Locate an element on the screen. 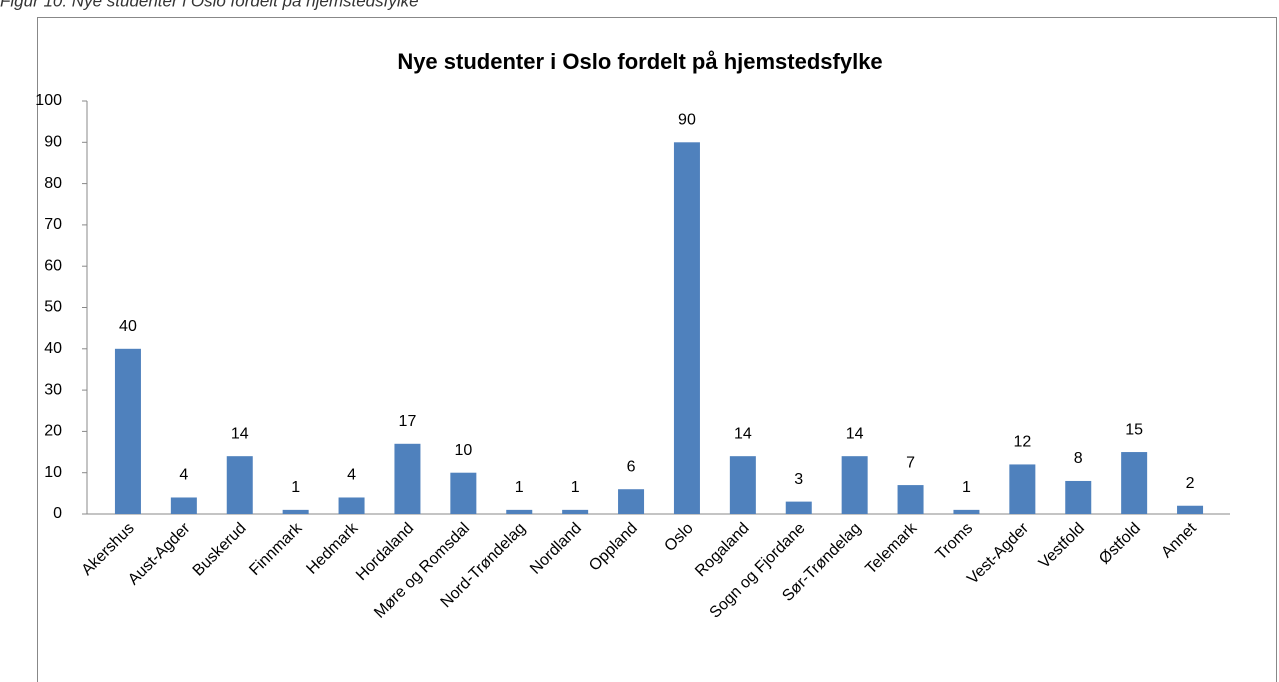 The width and height of the screenshot is (1279, 682). y-tick-label: 0 is located at coordinates (57, 513).